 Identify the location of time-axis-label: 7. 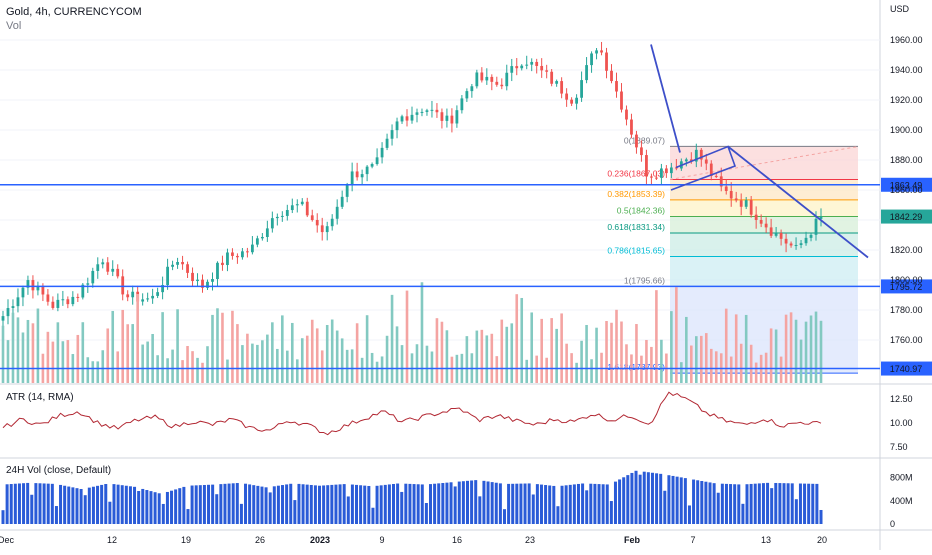
(692, 540).